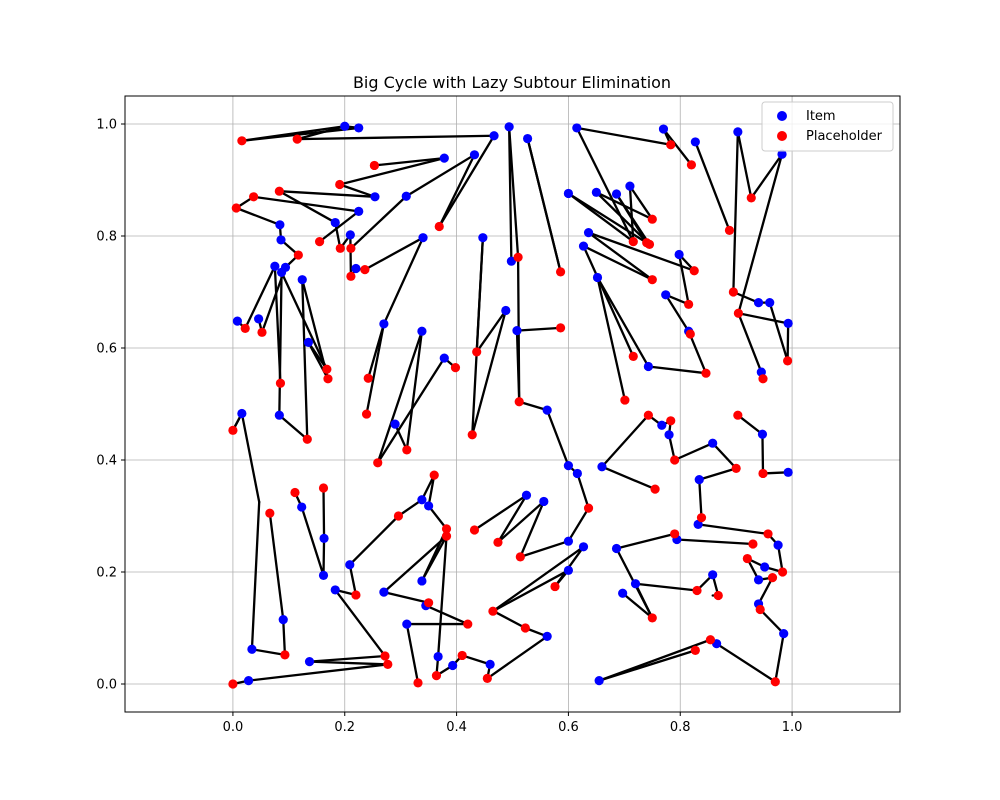 The image size is (1000, 800). I want to click on x-tick-label: 0.2, so click(344, 727).